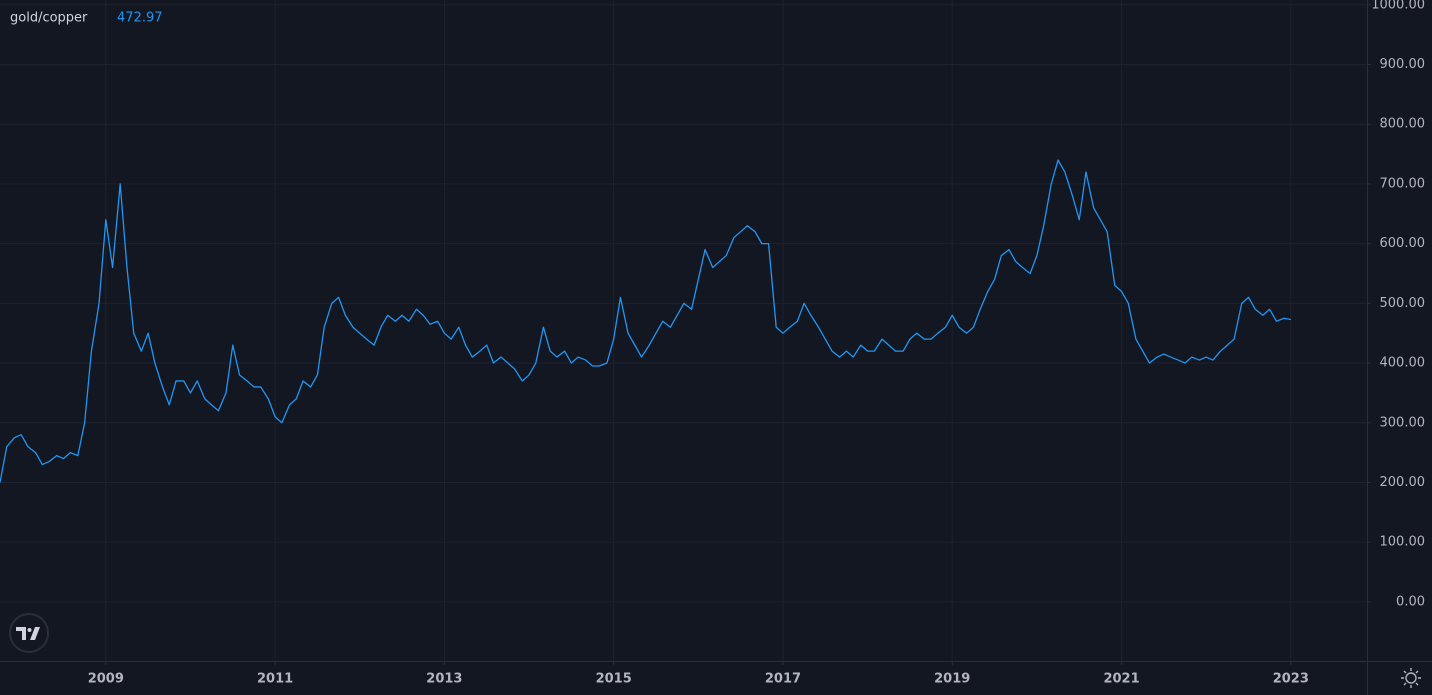  Describe the element at coordinates (49, 18) in the screenshot. I see `series-name: gold/copper` at that location.